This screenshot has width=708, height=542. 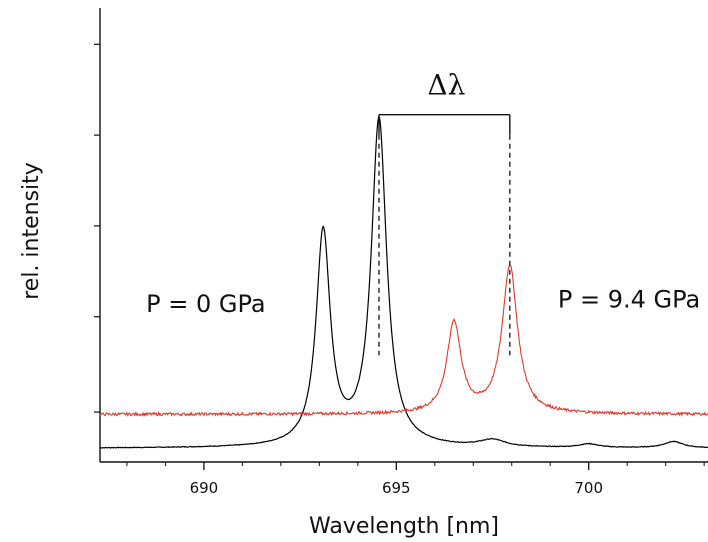 I want to click on annotation-p94: P = 9.4 GPa, so click(x=629, y=300).